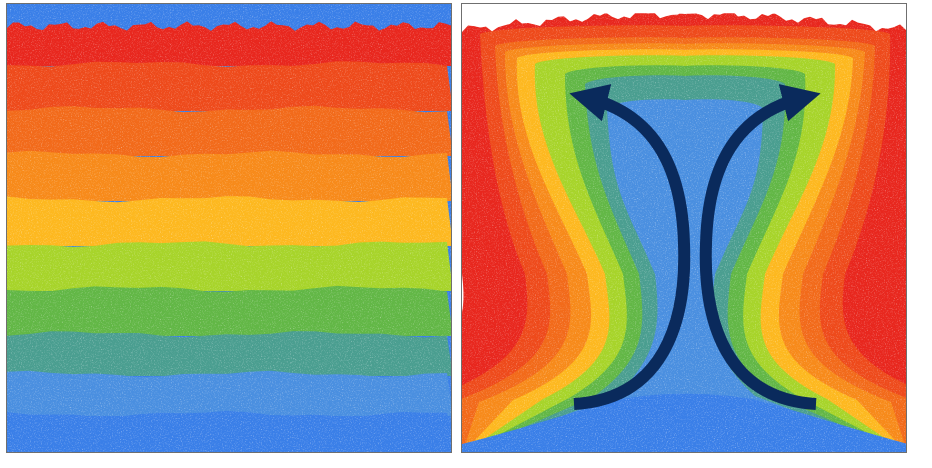 The image size is (932, 468). What do you see at coordinates (760, 247) in the screenshot?
I see `right-flow-arrow` at bounding box center [760, 247].